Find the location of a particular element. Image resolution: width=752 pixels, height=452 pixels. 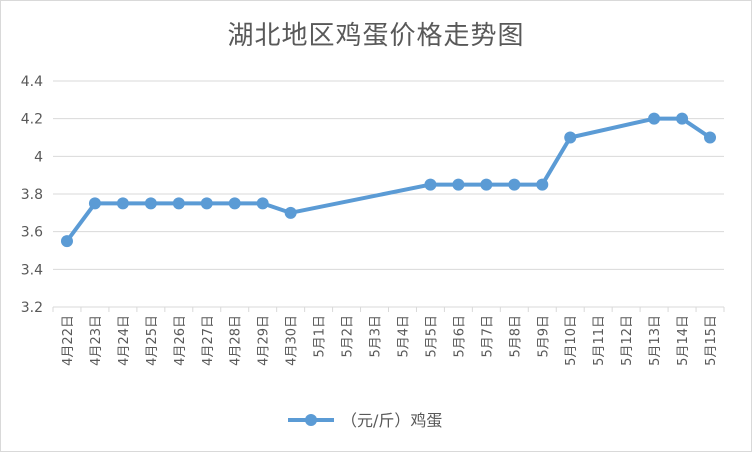

y-tick-label: 4 is located at coordinates (38, 157).